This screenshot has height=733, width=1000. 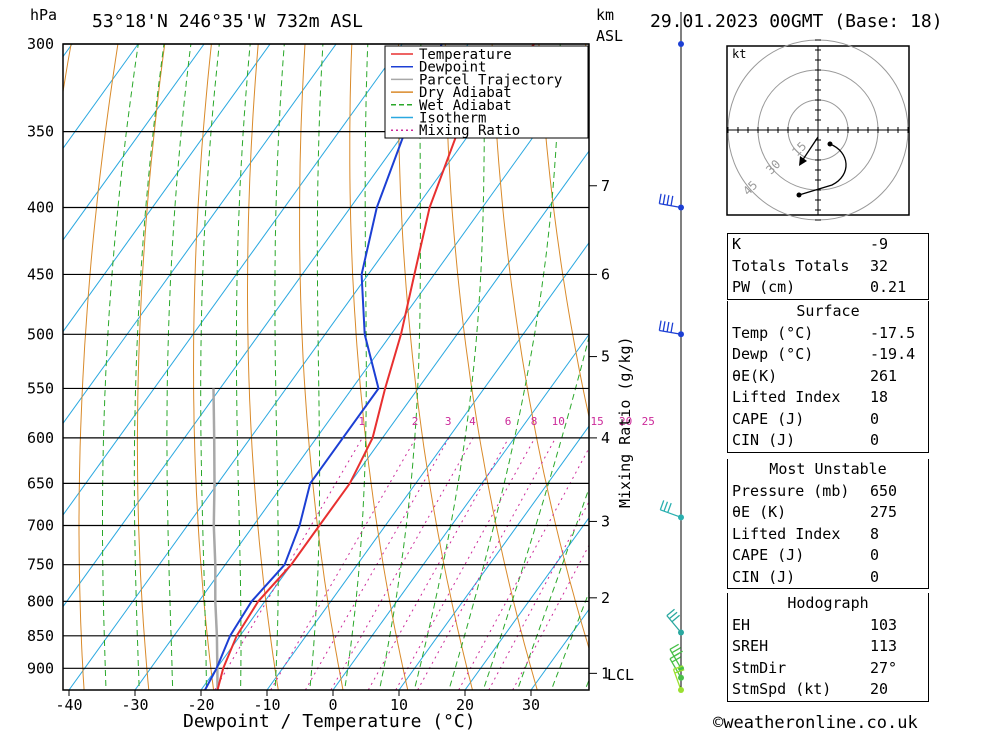 I want to click on storm-motion-shaft, so click(x=810, y=149).